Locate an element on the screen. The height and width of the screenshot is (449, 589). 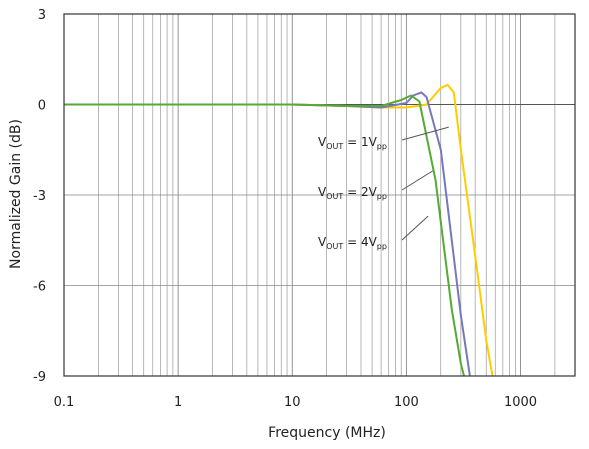
x-axis-title: Frequency (MHz) is located at coordinates (327, 433).